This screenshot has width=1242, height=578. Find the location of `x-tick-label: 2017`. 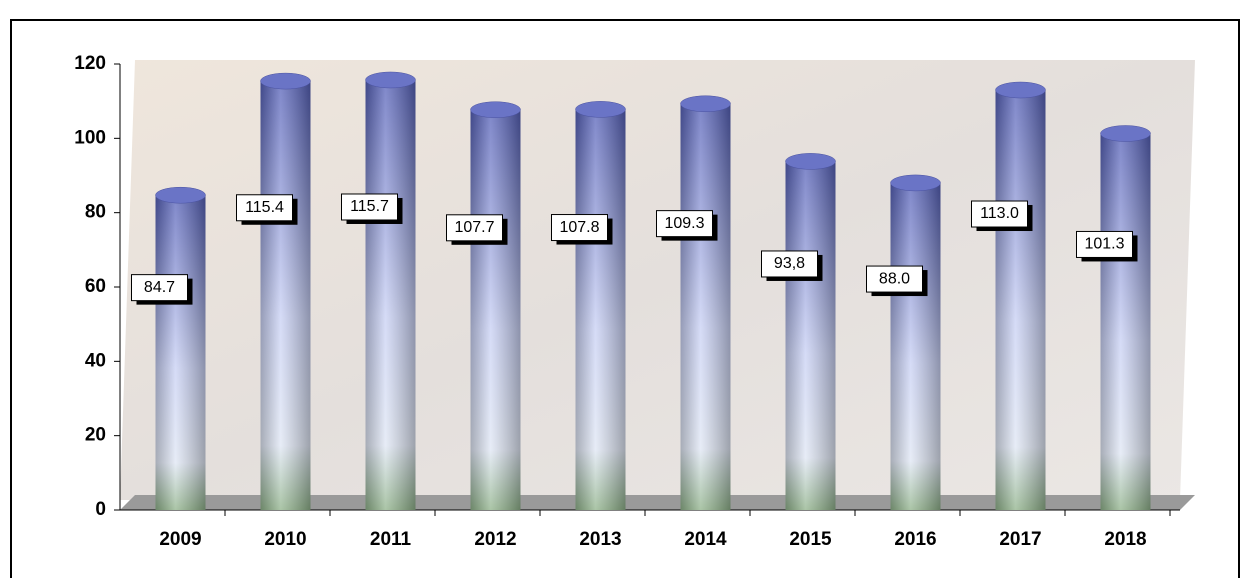

x-tick-label: 2017 is located at coordinates (1020, 539).